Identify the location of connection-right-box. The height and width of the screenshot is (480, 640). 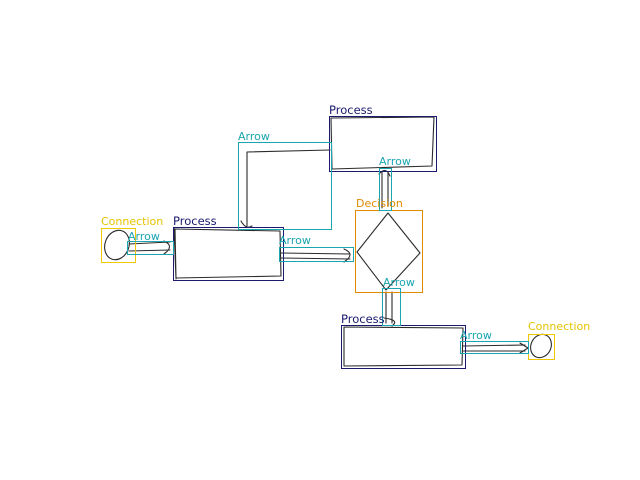
(541, 347).